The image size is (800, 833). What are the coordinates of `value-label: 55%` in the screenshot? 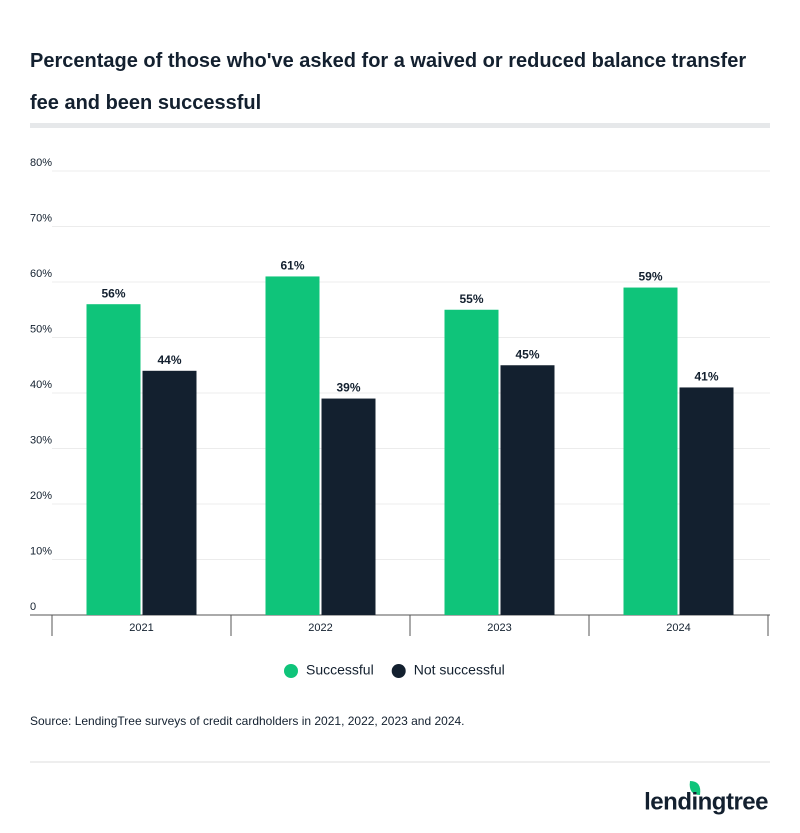 It's located at (471, 299).